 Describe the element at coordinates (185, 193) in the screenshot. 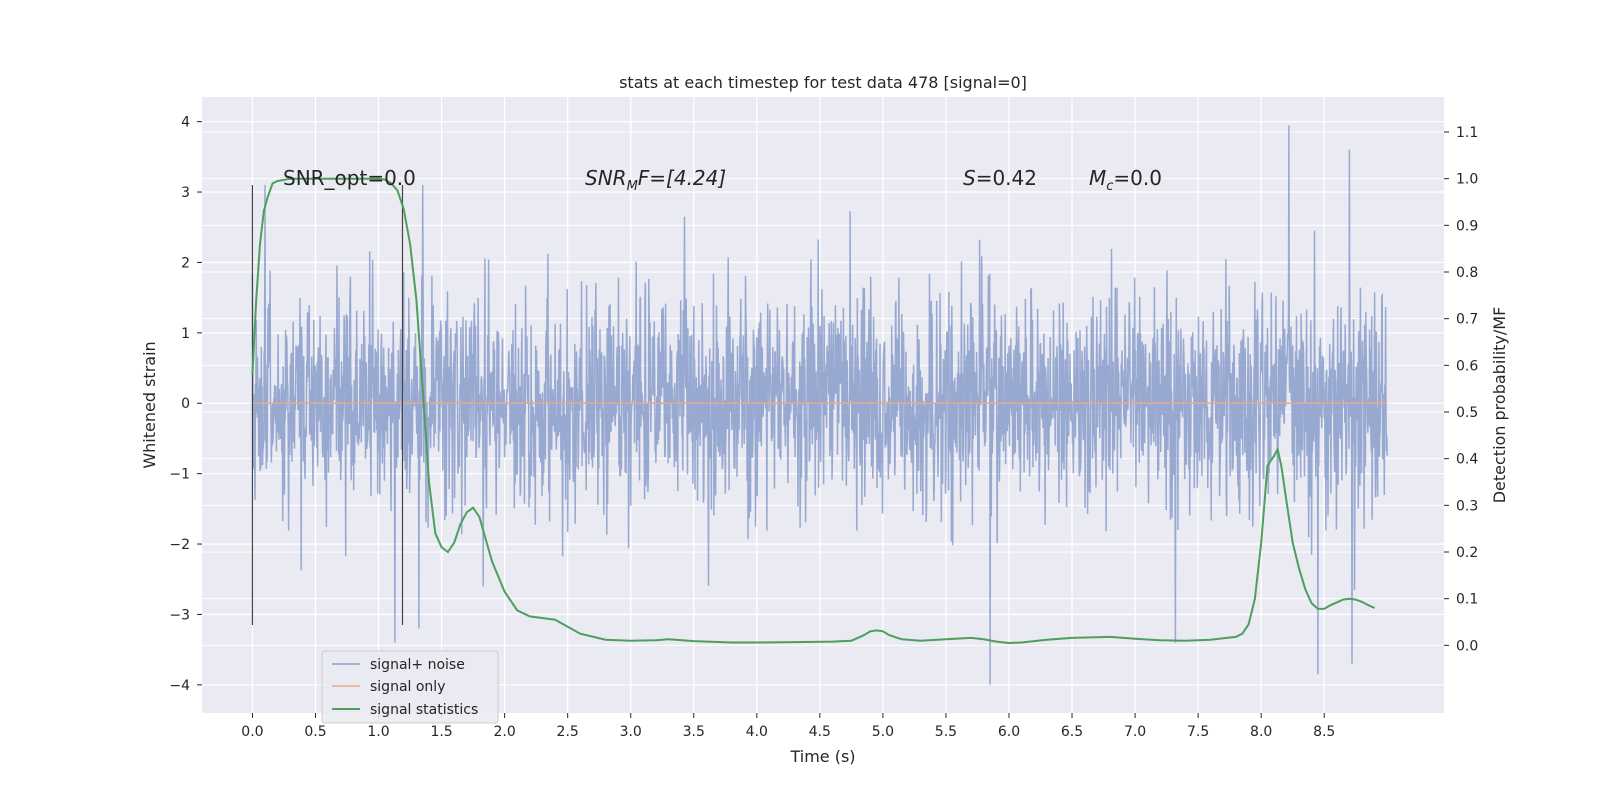

I see `y-tick-label: 3` at that location.